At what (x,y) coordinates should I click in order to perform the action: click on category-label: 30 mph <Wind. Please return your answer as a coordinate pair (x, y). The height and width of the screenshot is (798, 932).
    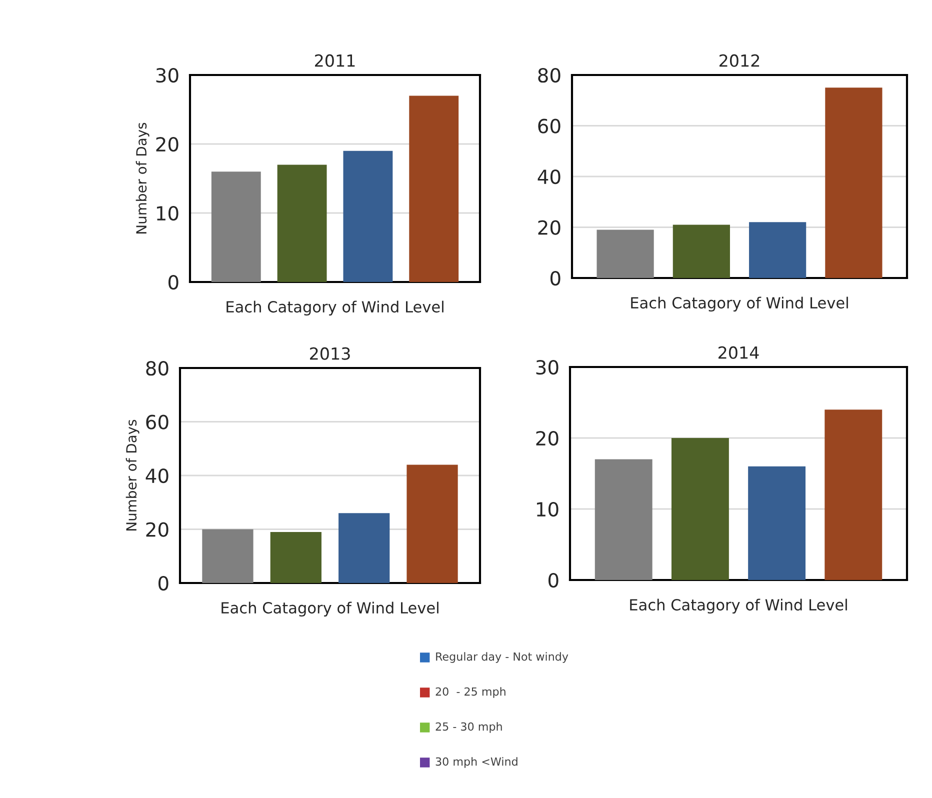
    Looking at the image, I should click on (477, 762).